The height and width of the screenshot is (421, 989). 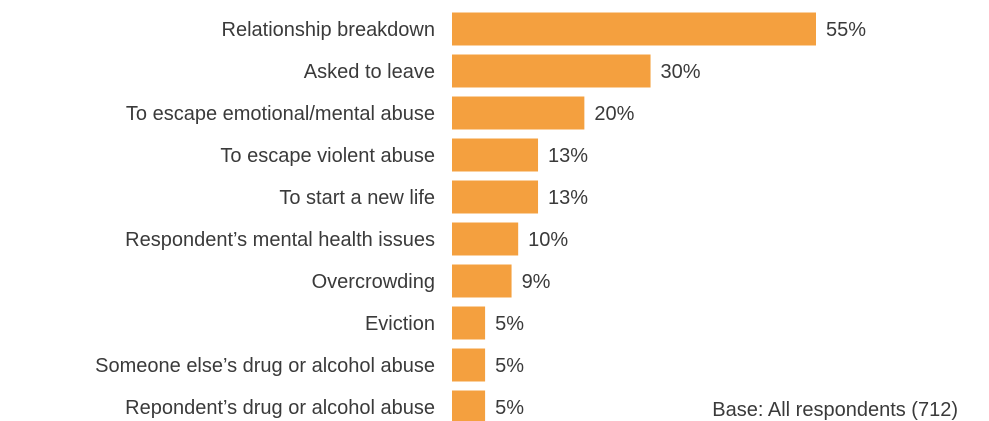 I want to click on category-label-8: Someone else’s drug or alcohol abuse, so click(x=265, y=366).